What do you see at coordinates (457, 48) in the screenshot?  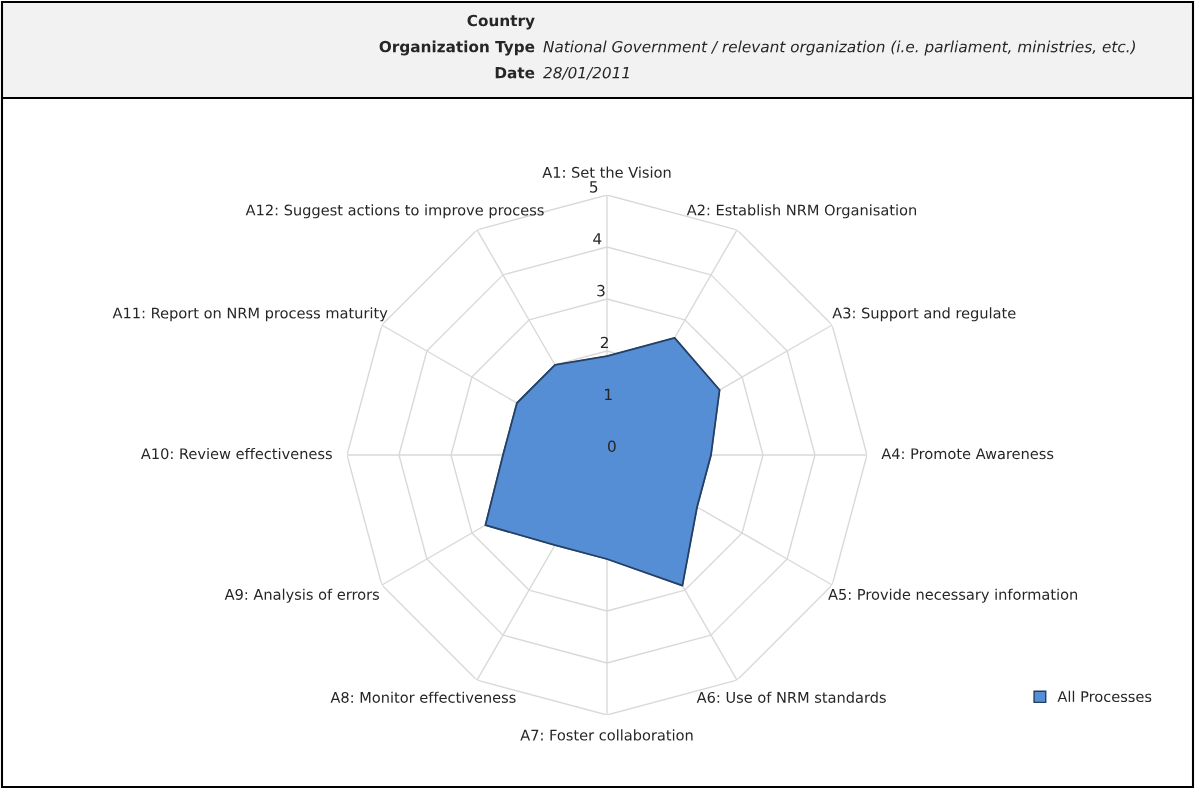 I see `text: Organization Type` at bounding box center [457, 48].